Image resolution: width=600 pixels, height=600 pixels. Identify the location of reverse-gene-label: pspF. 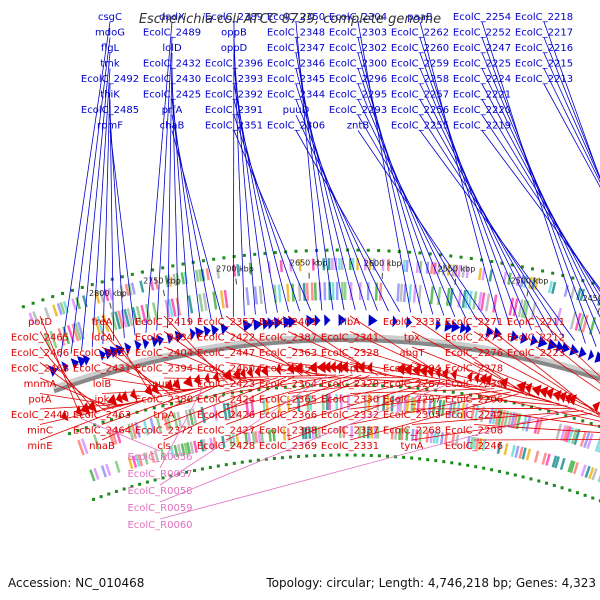
(350, 369).